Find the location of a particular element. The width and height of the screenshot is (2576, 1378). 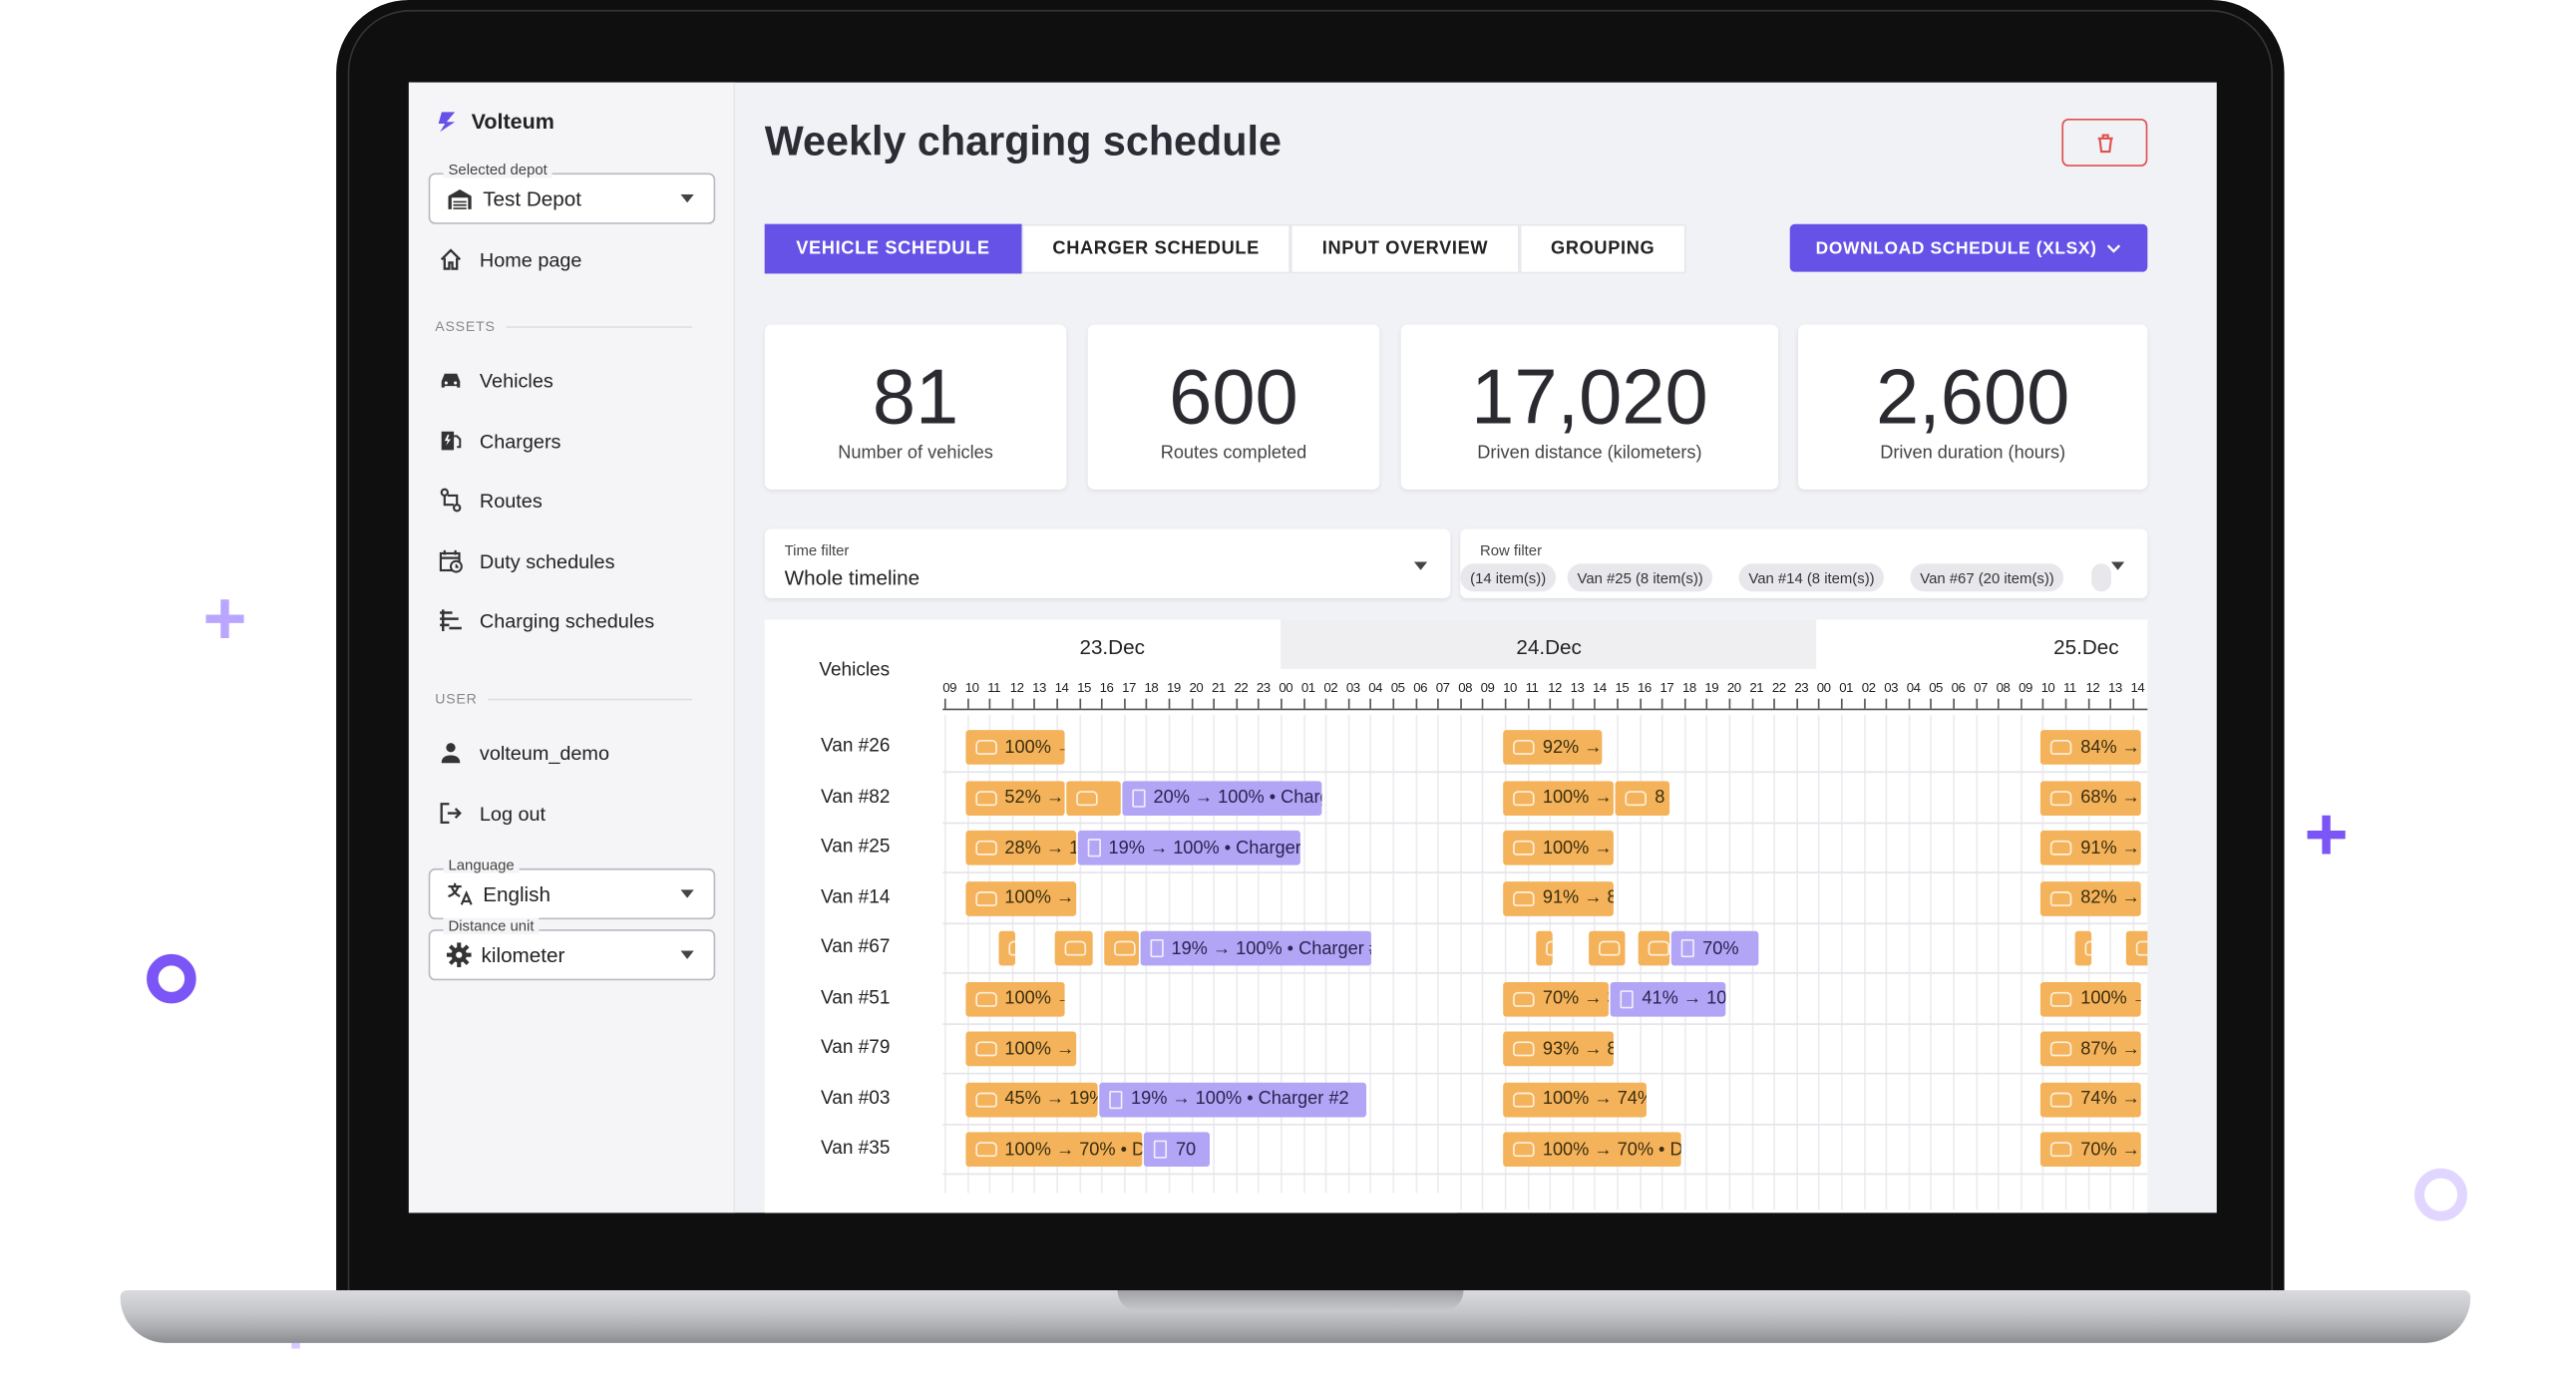

nav-vehicles-label: Vehicles is located at coordinates (516, 380).